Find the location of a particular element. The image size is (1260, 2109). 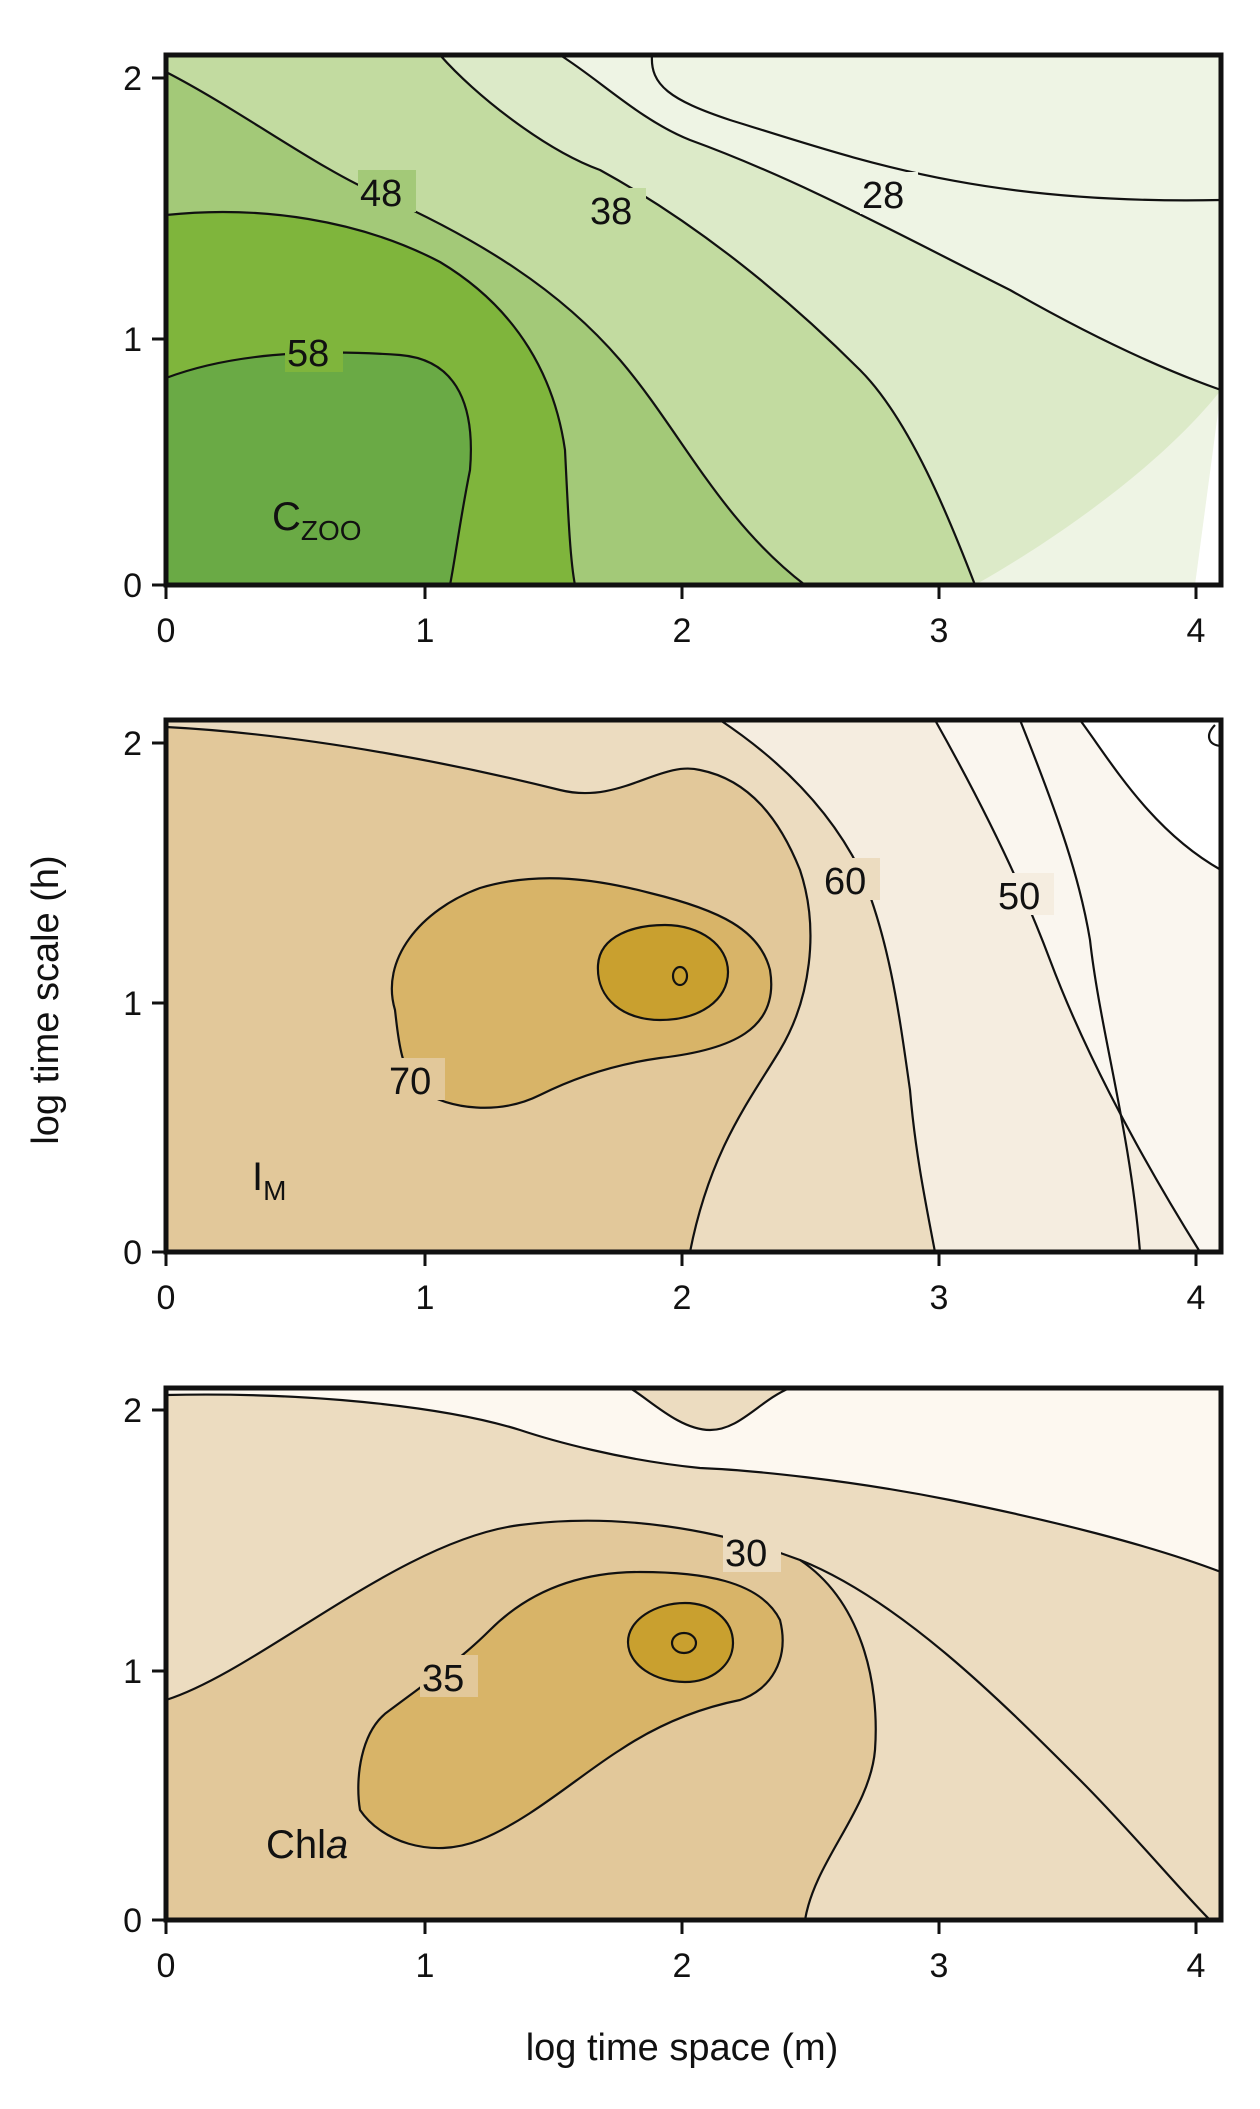

czoo-x-tick-label-2: 2 is located at coordinates (682, 631).